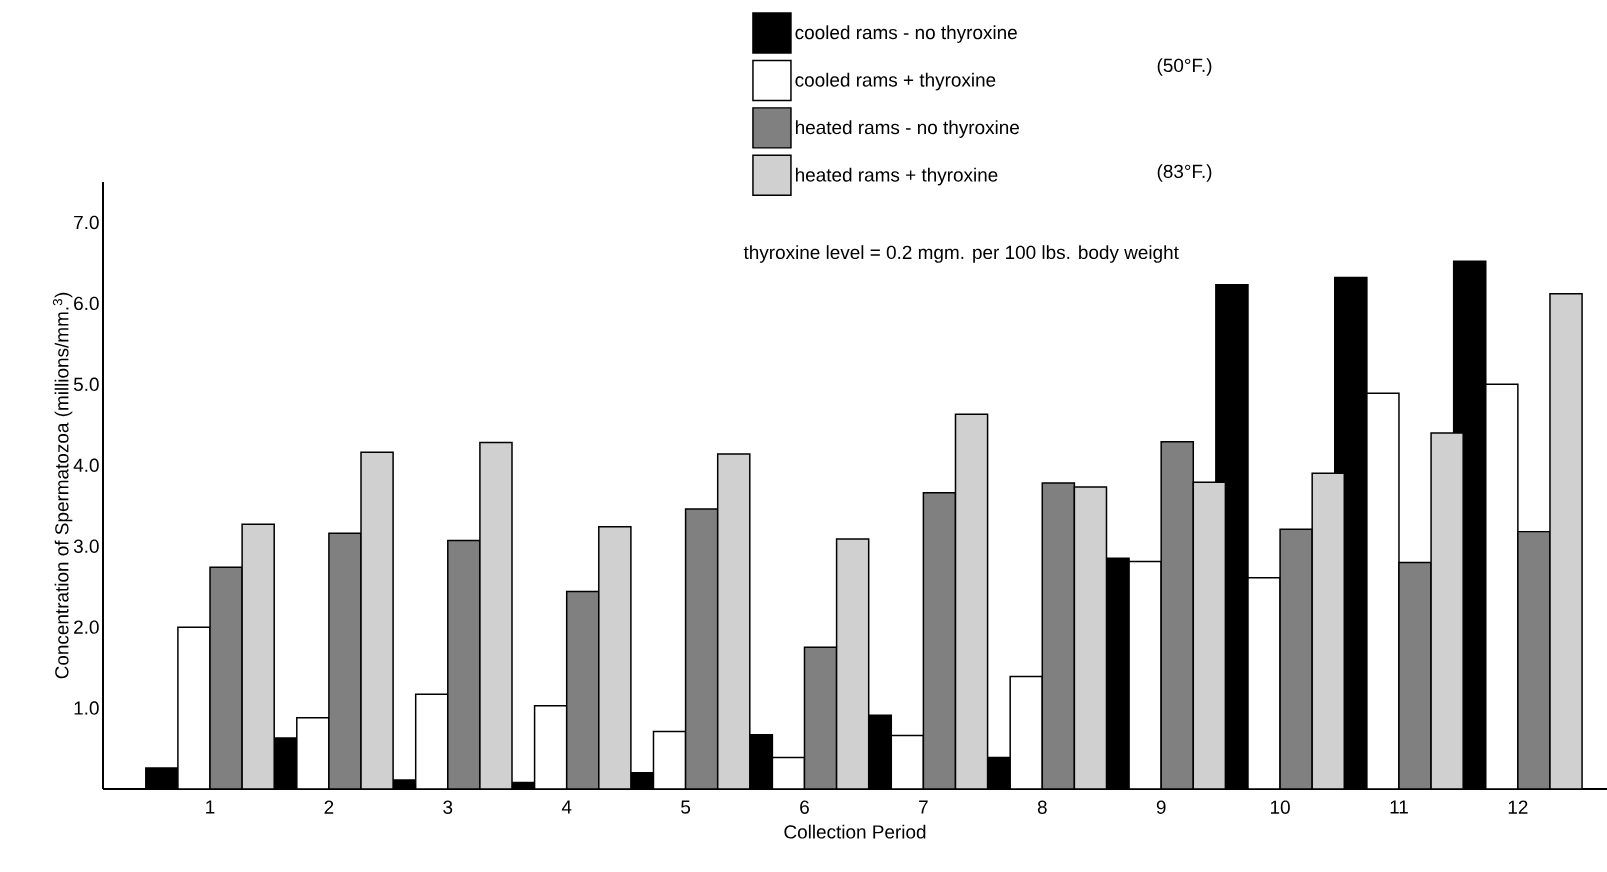  What do you see at coordinates (897, 176) in the screenshot?
I see `legend-label: heated rams + thyroxine` at bounding box center [897, 176].